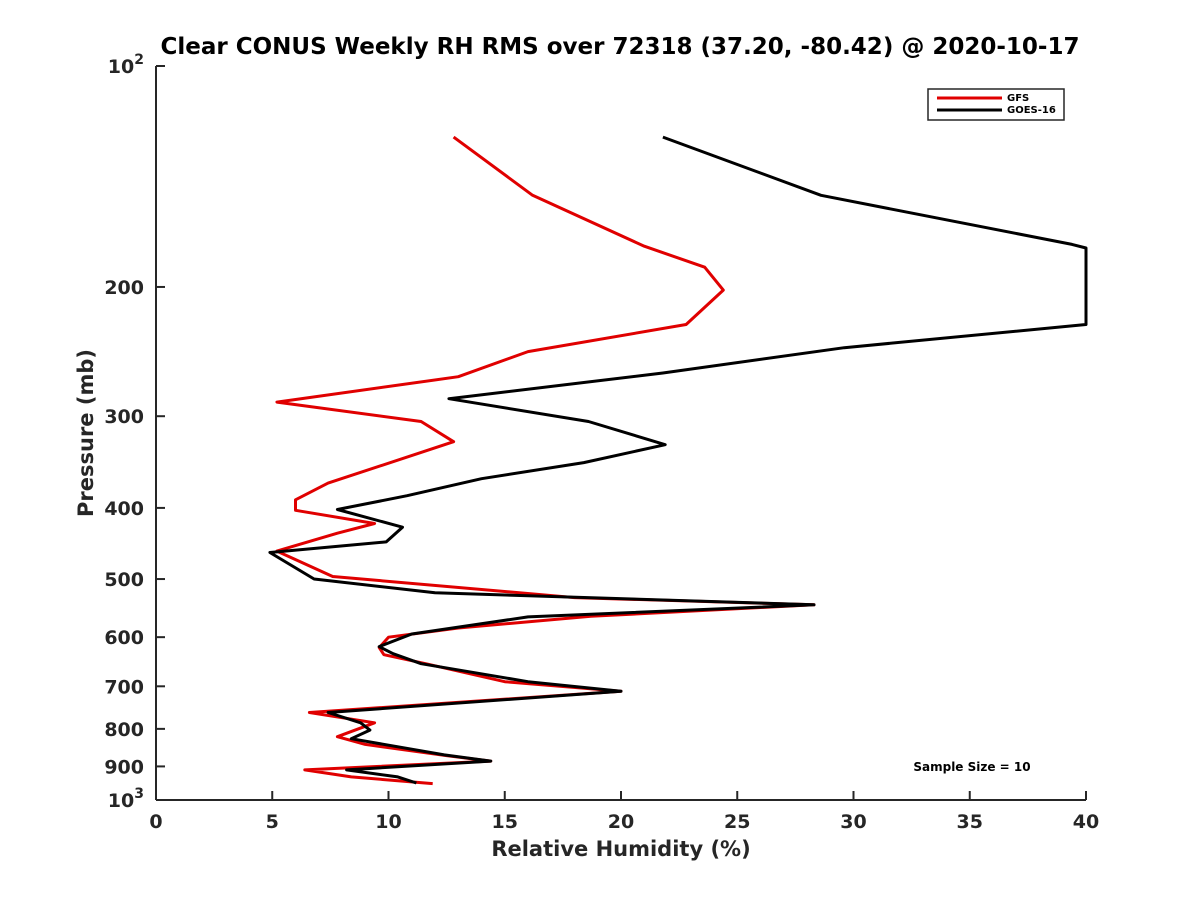 Image resolution: width=1200 pixels, height=900 pixels. What do you see at coordinates (155, 822) in the screenshot?
I see `x-tick-label: 0` at bounding box center [155, 822].